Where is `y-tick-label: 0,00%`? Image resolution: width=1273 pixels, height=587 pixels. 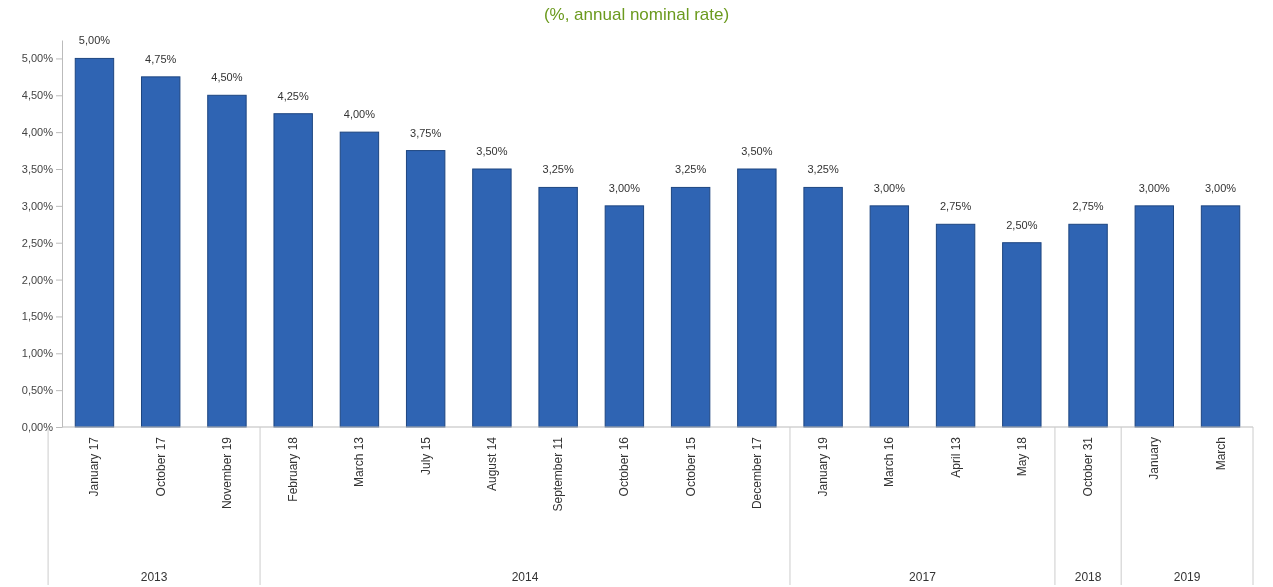
y-tick-label: 0,00% is located at coordinates (37, 427).